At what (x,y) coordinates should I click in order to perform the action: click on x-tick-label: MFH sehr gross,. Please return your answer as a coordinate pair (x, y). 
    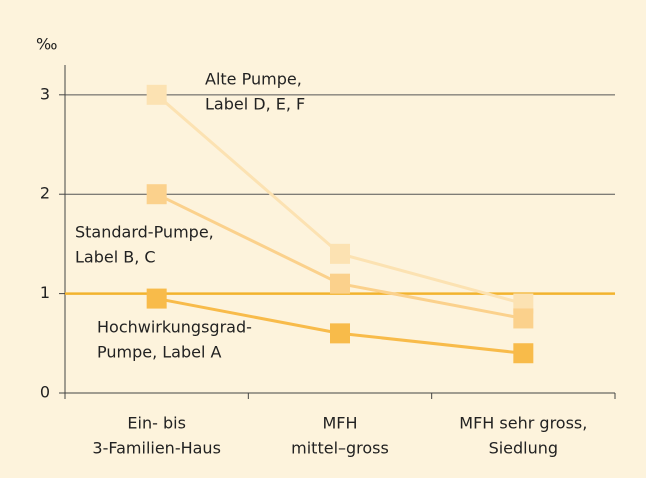
    Looking at the image, I should click on (523, 423).